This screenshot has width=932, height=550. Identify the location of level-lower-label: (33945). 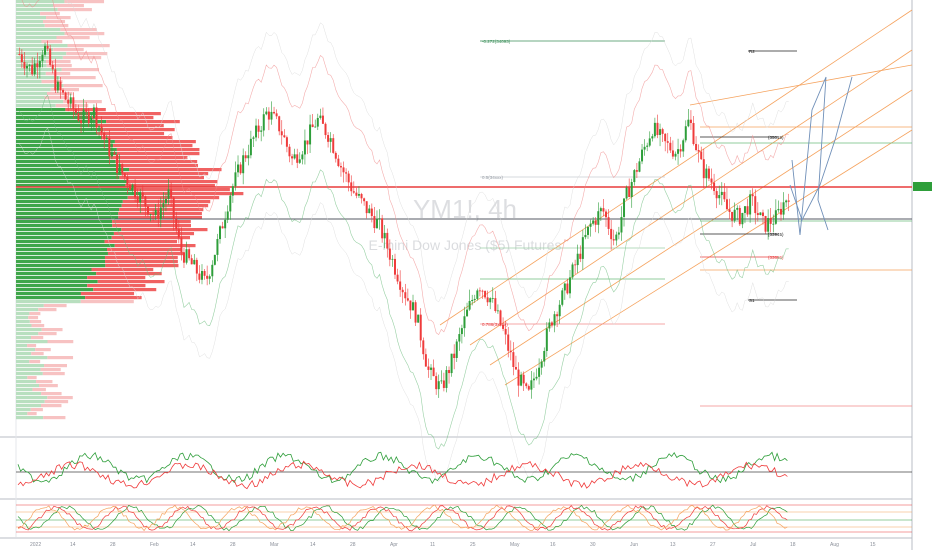
(776, 234).